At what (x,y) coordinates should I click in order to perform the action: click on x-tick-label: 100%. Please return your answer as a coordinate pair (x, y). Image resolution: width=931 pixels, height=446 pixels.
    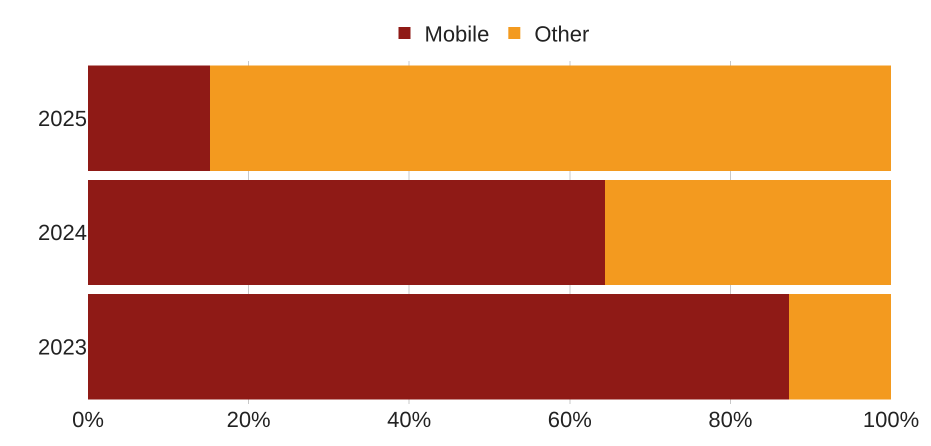
    Looking at the image, I should click on (891, 419).